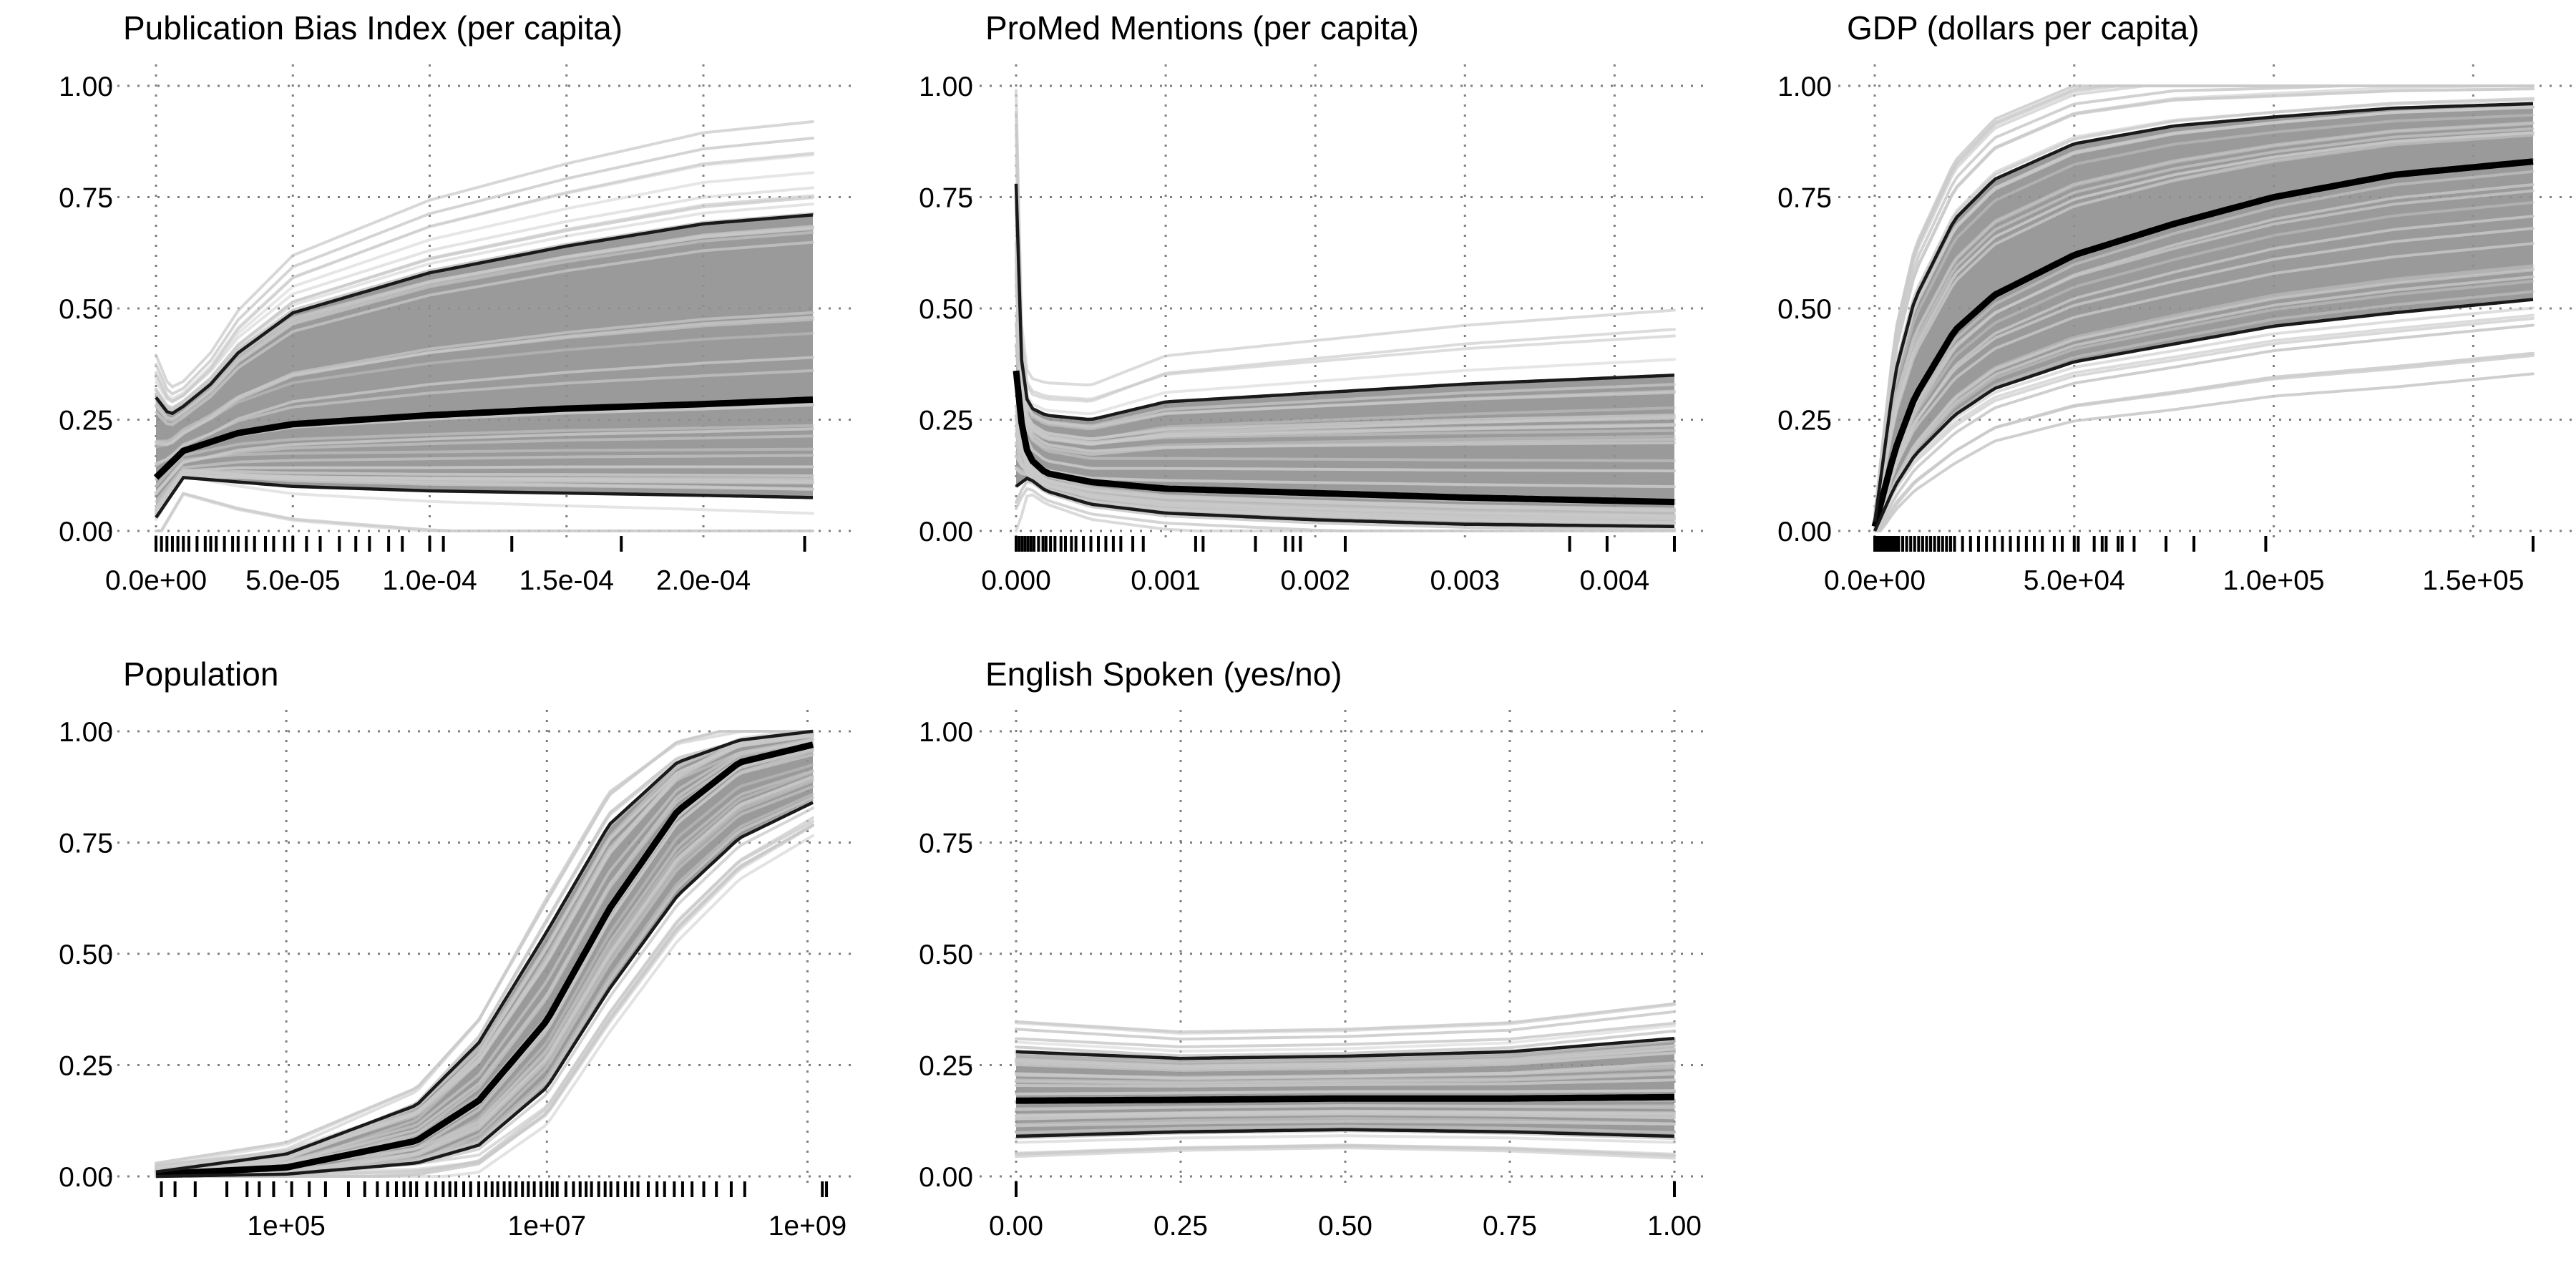  I want to click on panel-title: Population, so click(200, 674).